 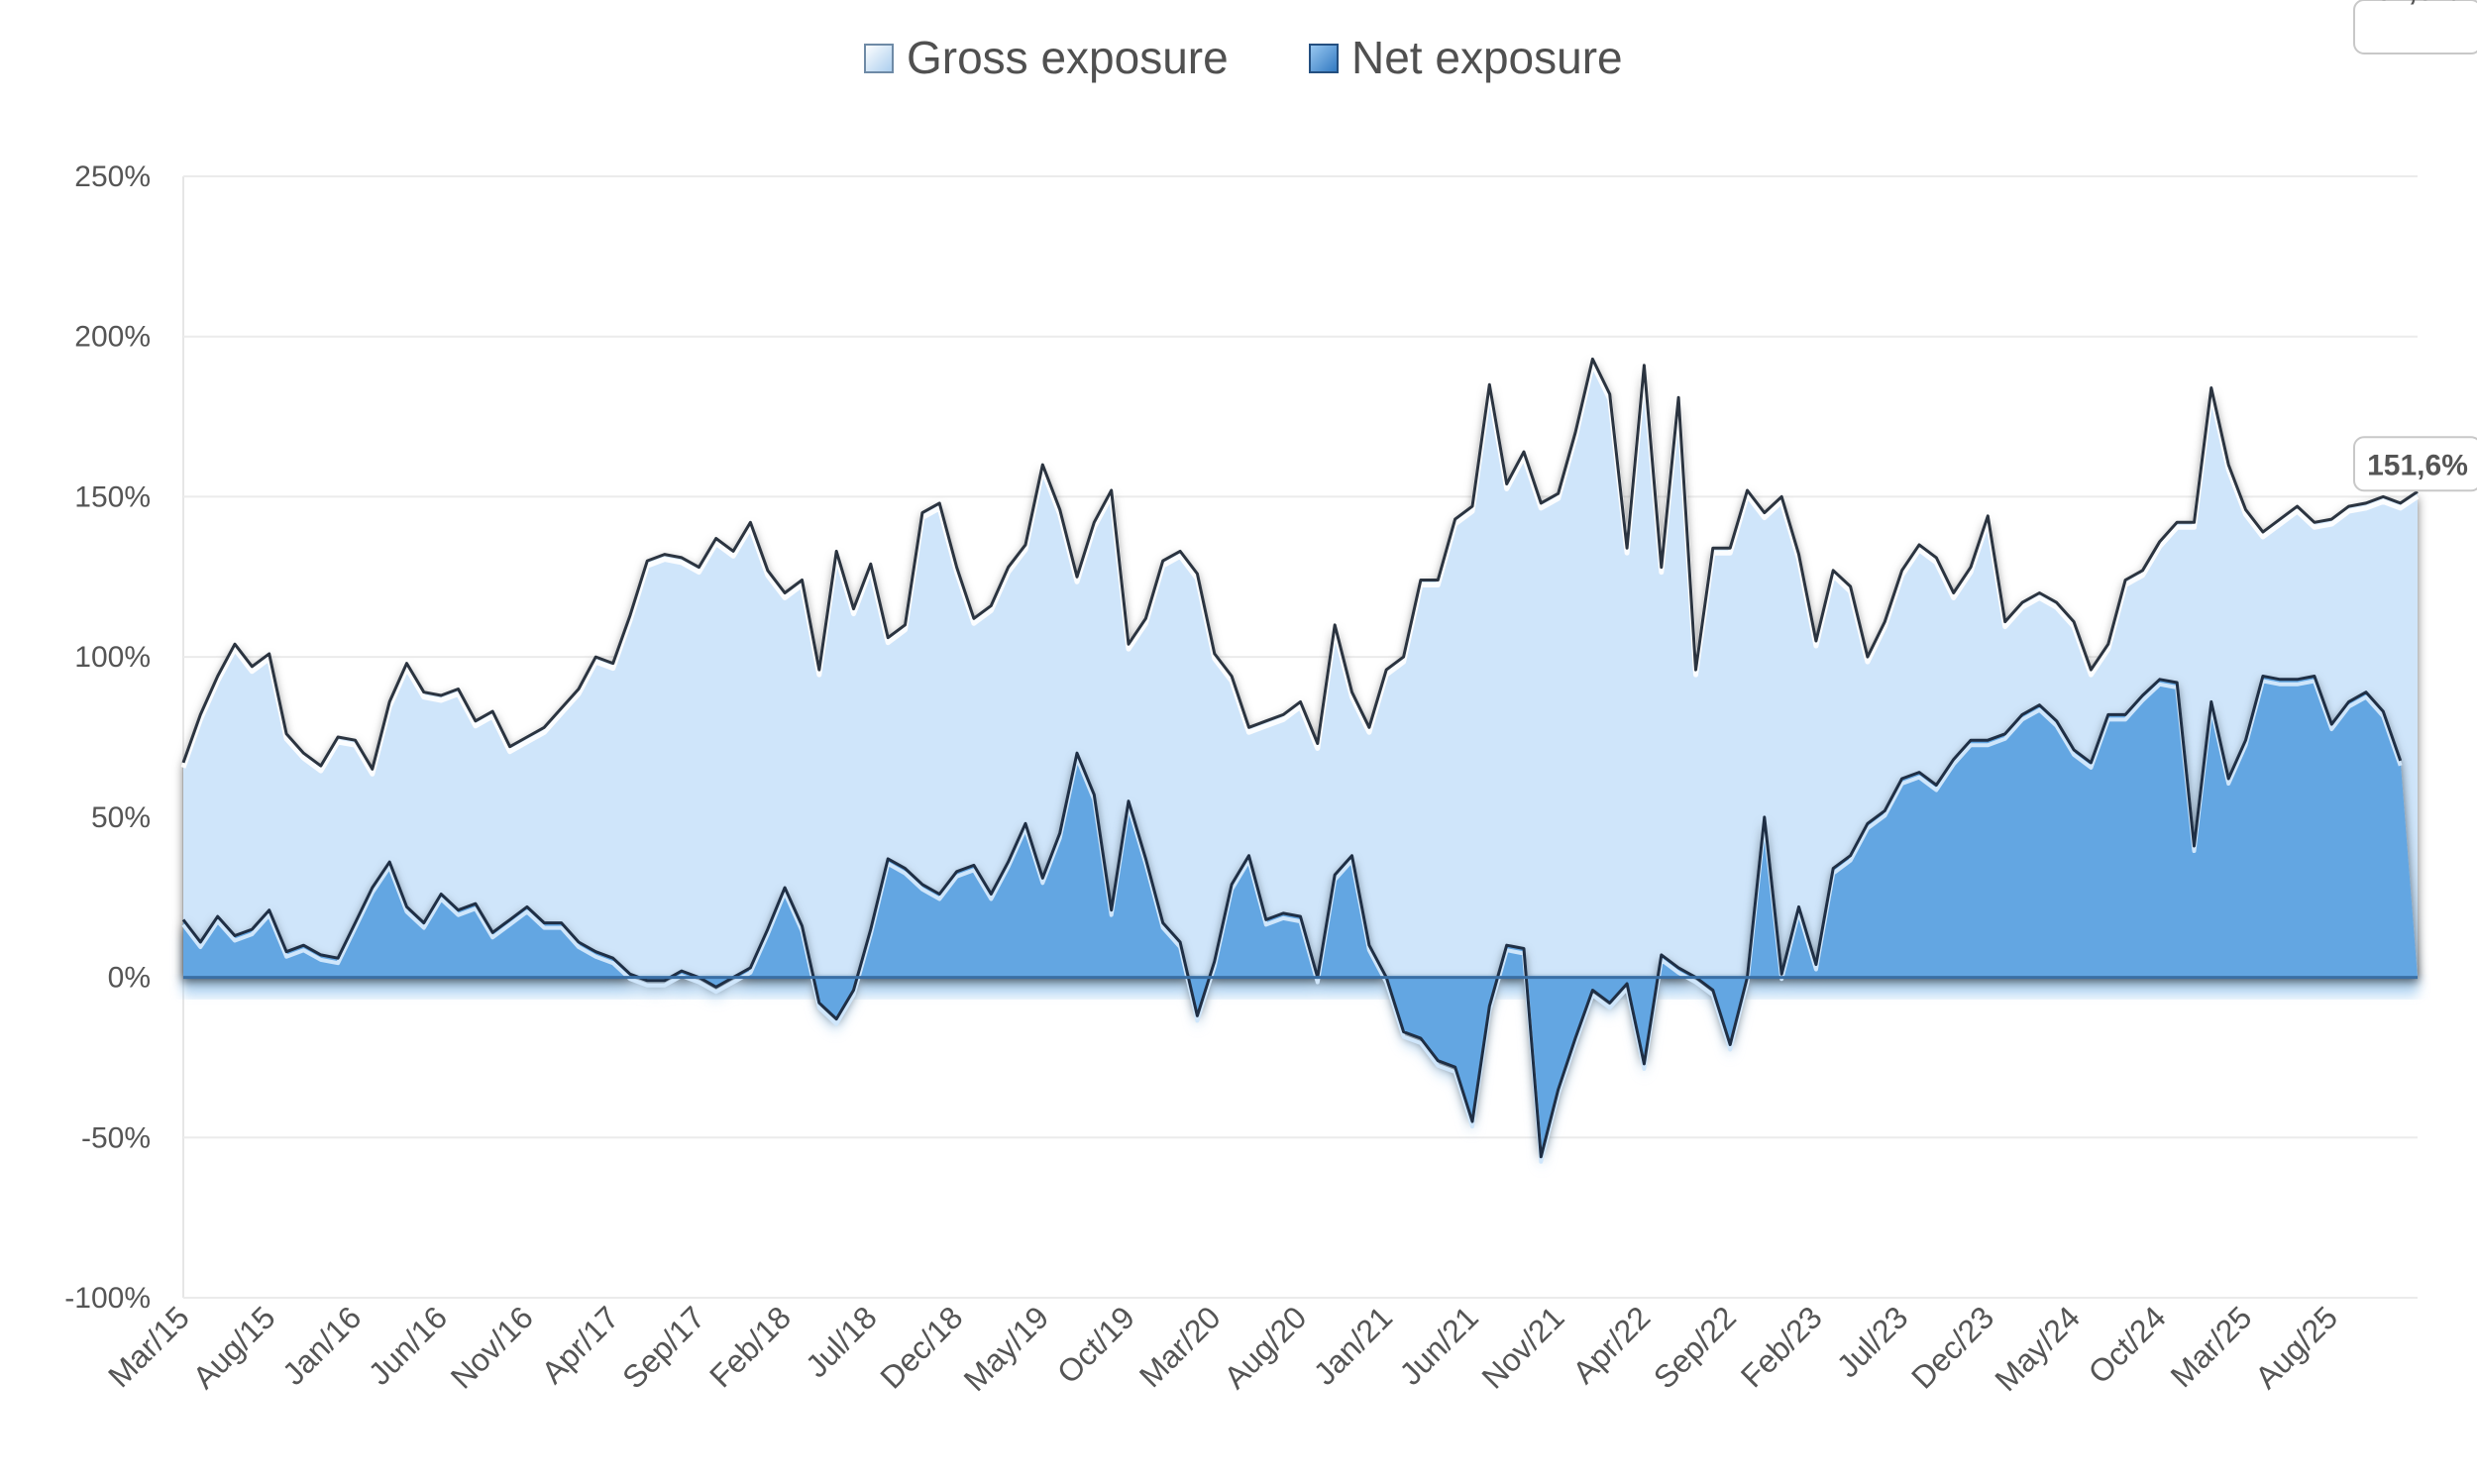 What do you see at coordinates (1096, 1344) in the screenshot?
I see `x-tick-label: Oct/19` at bounding box center [1096, 1344].